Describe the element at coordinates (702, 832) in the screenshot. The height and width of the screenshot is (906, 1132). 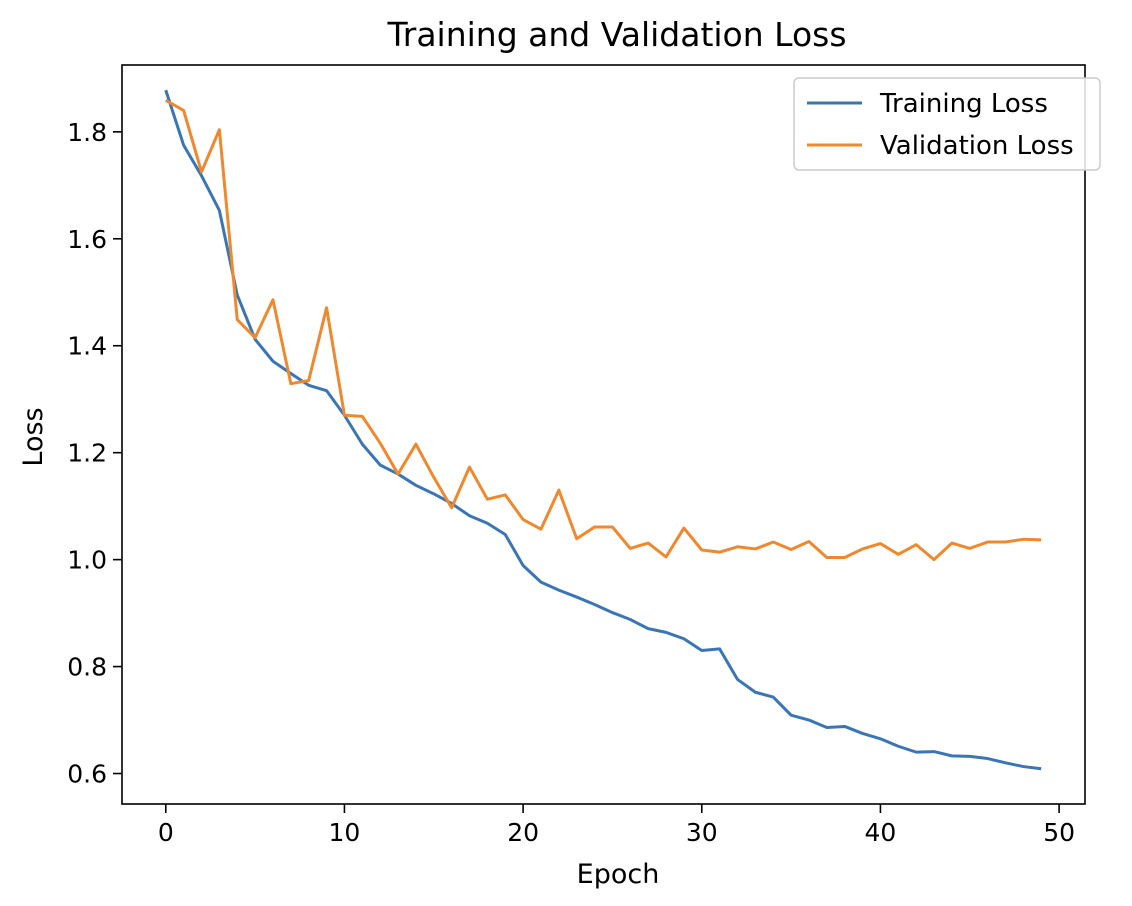
I see `x-tick-label: 30` at that location.